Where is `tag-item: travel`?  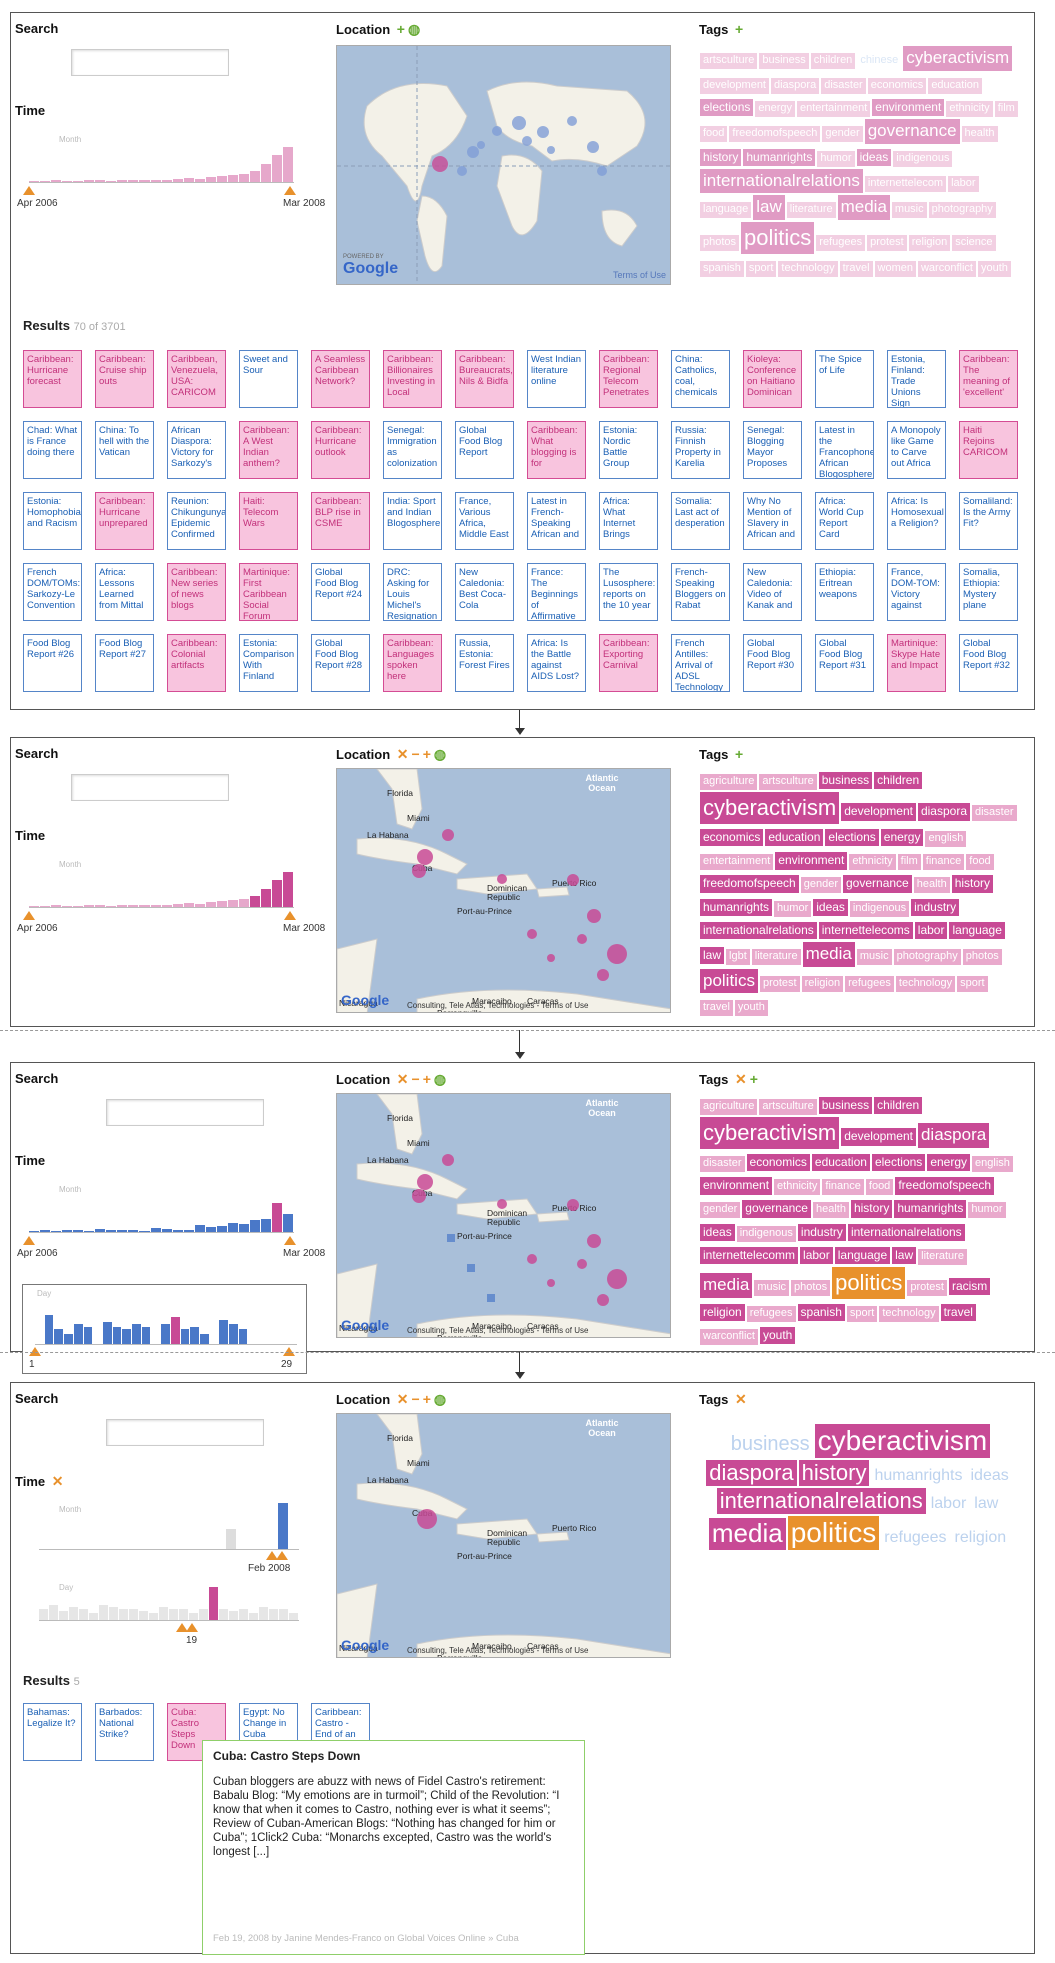
tag-item: travel is located at coordinates (716, 1008).